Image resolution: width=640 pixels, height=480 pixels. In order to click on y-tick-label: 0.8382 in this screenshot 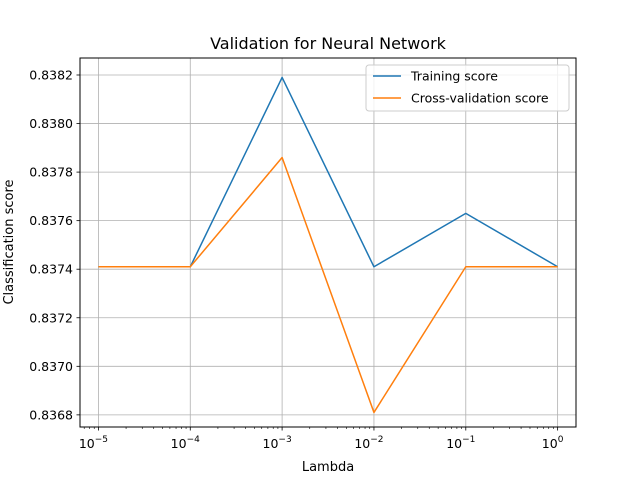, I will do `click(51, 74)`.